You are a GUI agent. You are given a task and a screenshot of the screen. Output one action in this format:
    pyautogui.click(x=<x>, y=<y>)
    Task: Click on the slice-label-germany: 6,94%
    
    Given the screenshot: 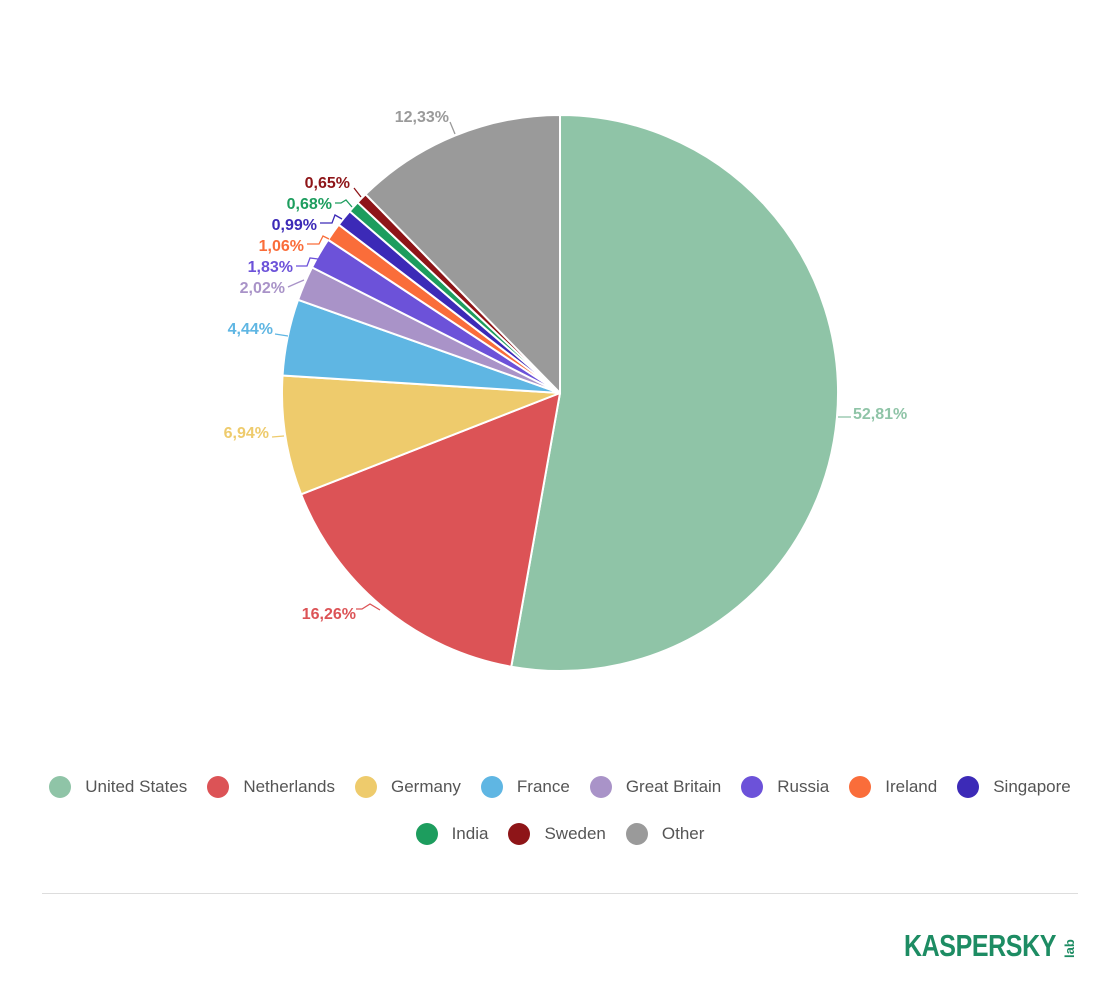 What is the action you would take?
    pyautogui.click(x=246, y=433)
    